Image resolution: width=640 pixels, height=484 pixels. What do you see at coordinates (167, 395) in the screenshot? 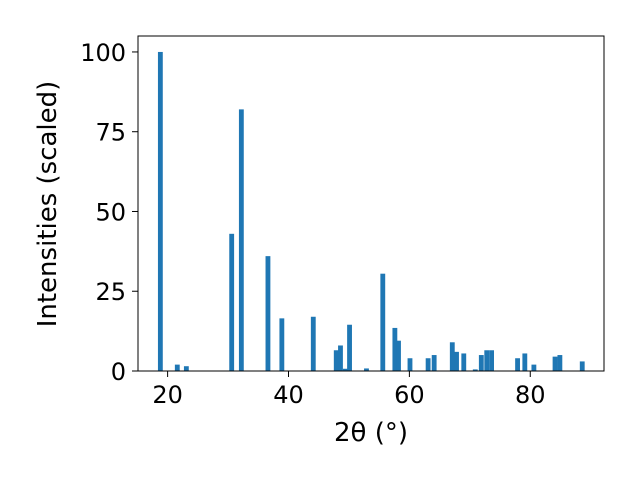
I see `x-tick-label: 20` at bounding box center [167, 395].